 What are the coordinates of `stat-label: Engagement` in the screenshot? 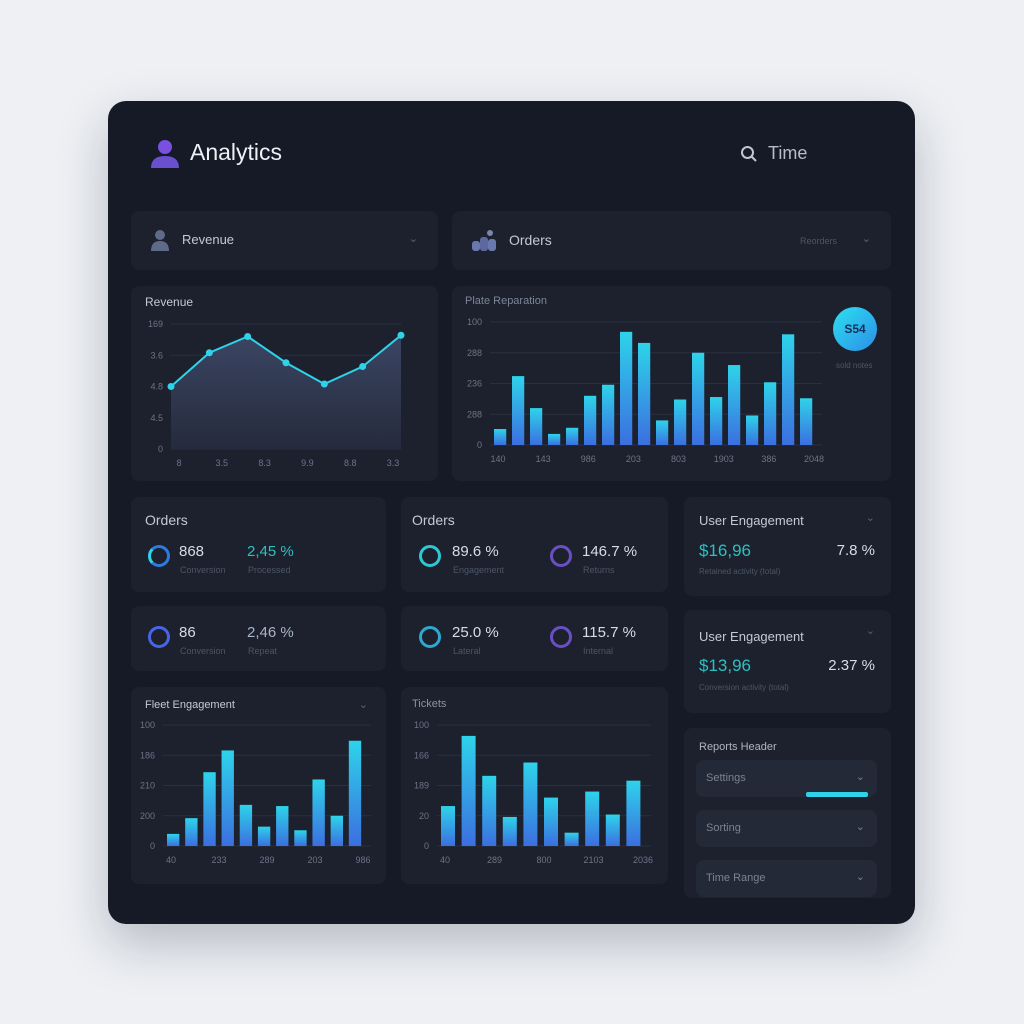 It's located at (479, 570).